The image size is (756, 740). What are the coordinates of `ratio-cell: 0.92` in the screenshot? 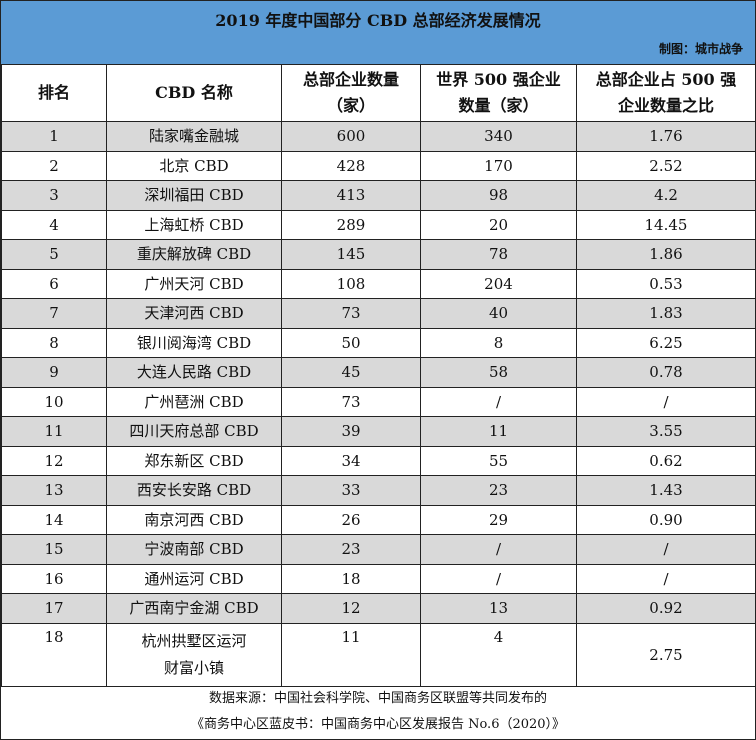 It's located at (666, 608).